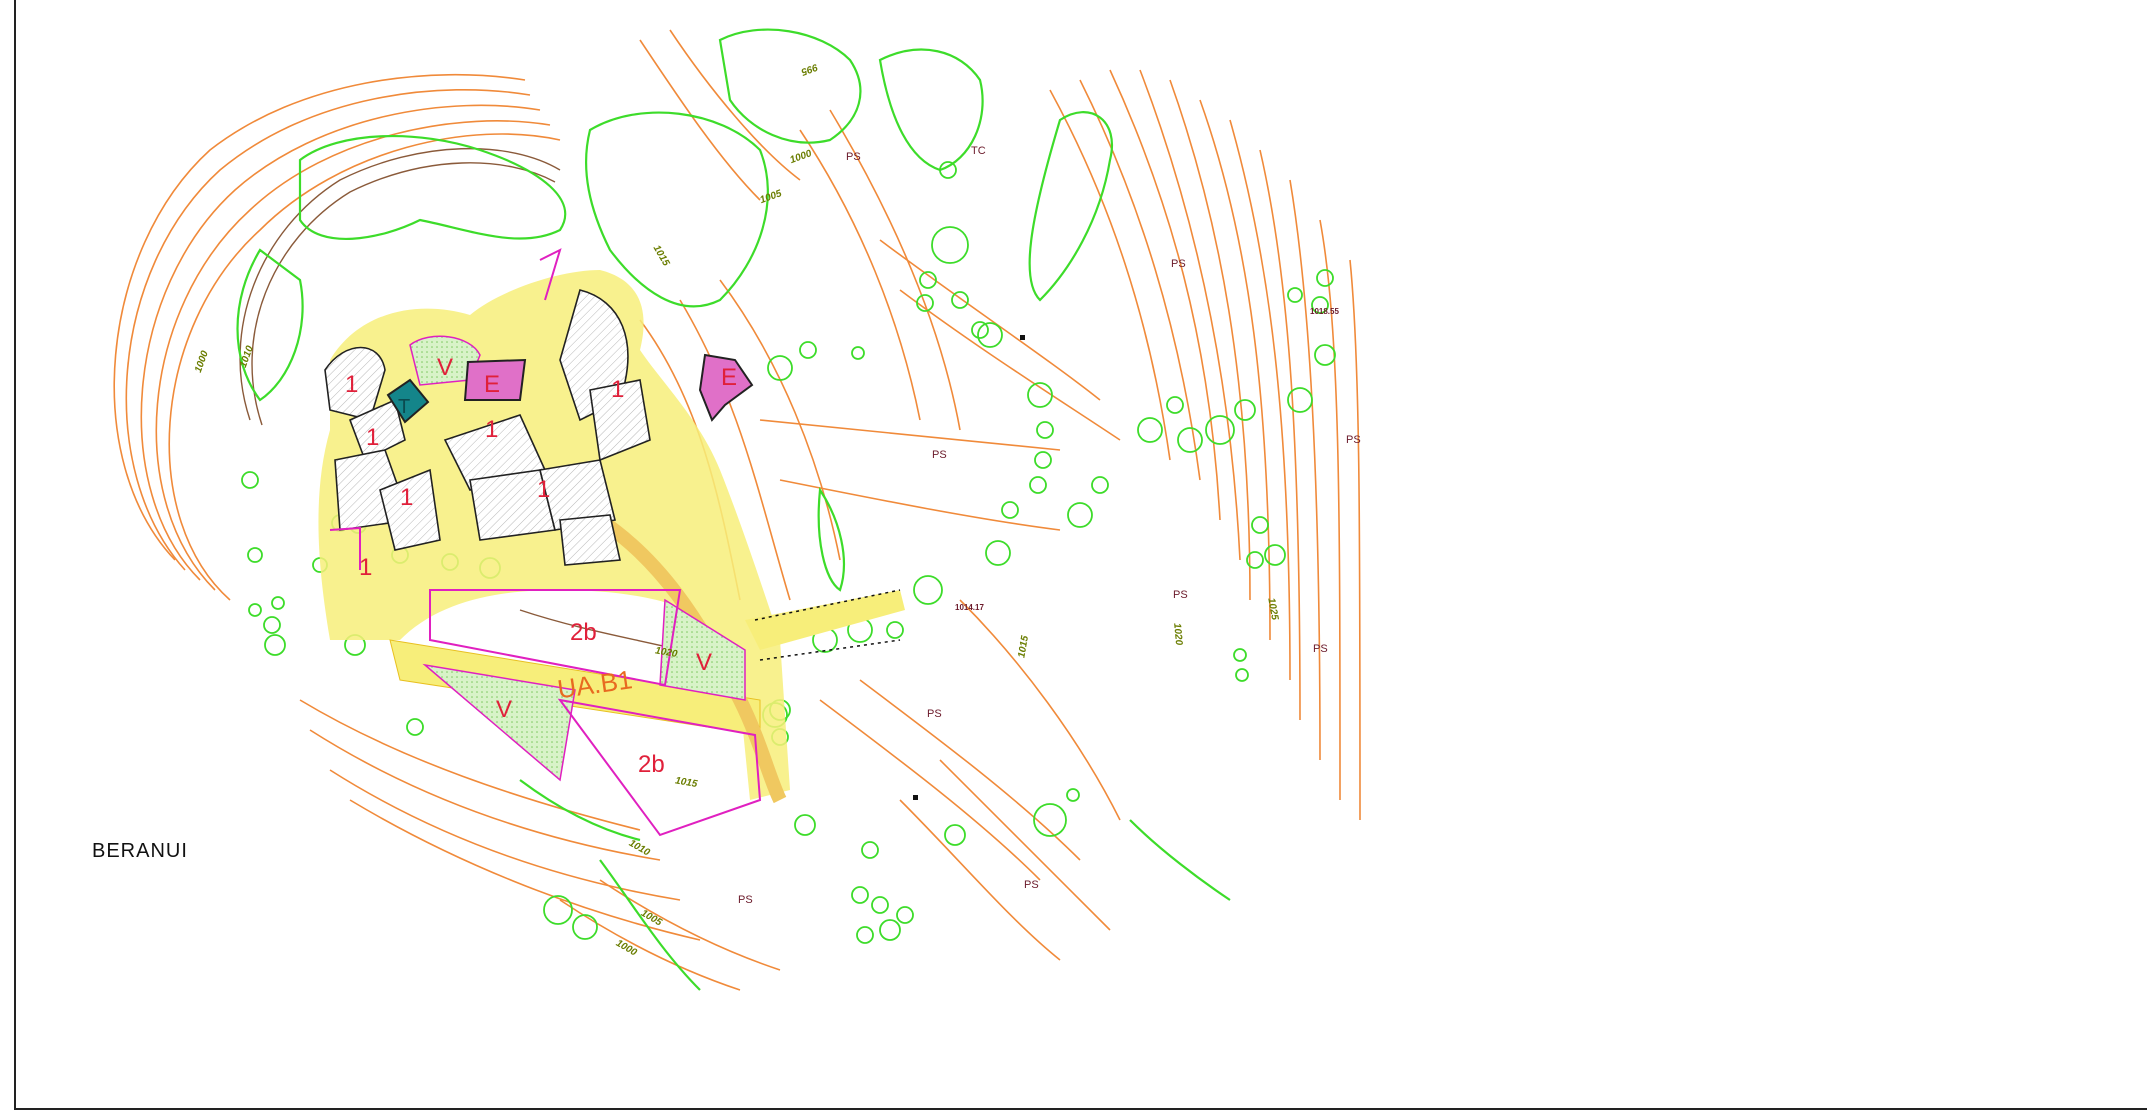 The width and height of the screenshot is (2149, 1111). I want to click on contour-label: 1005, so click(771, 197).